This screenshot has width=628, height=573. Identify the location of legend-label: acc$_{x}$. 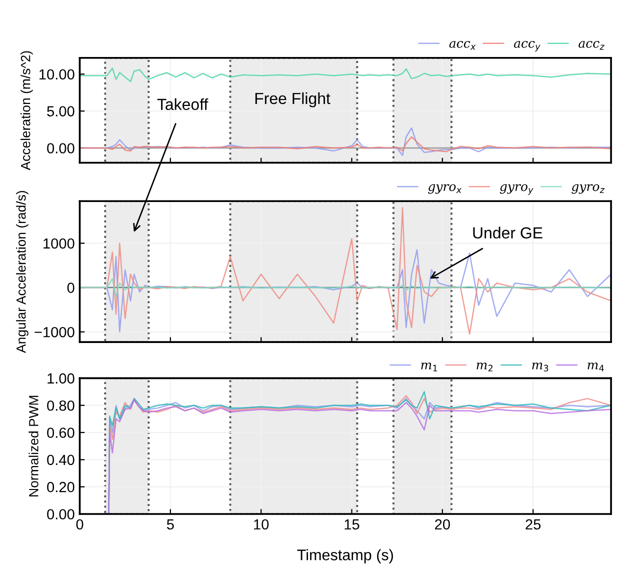
(462, 45).